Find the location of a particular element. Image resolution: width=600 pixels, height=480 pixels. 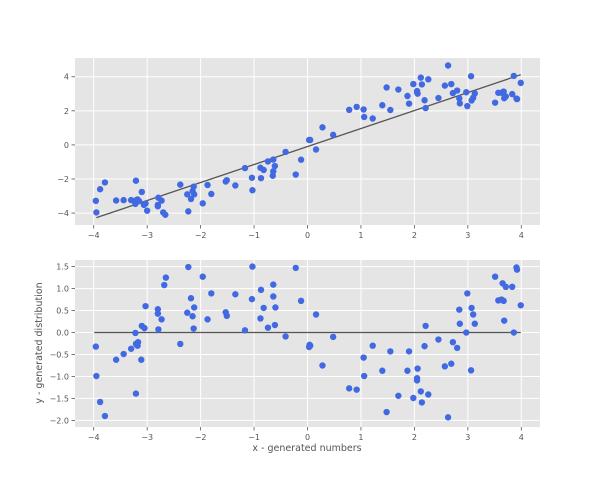

y-tick-label: −4 is located at coordinates (63, 213).